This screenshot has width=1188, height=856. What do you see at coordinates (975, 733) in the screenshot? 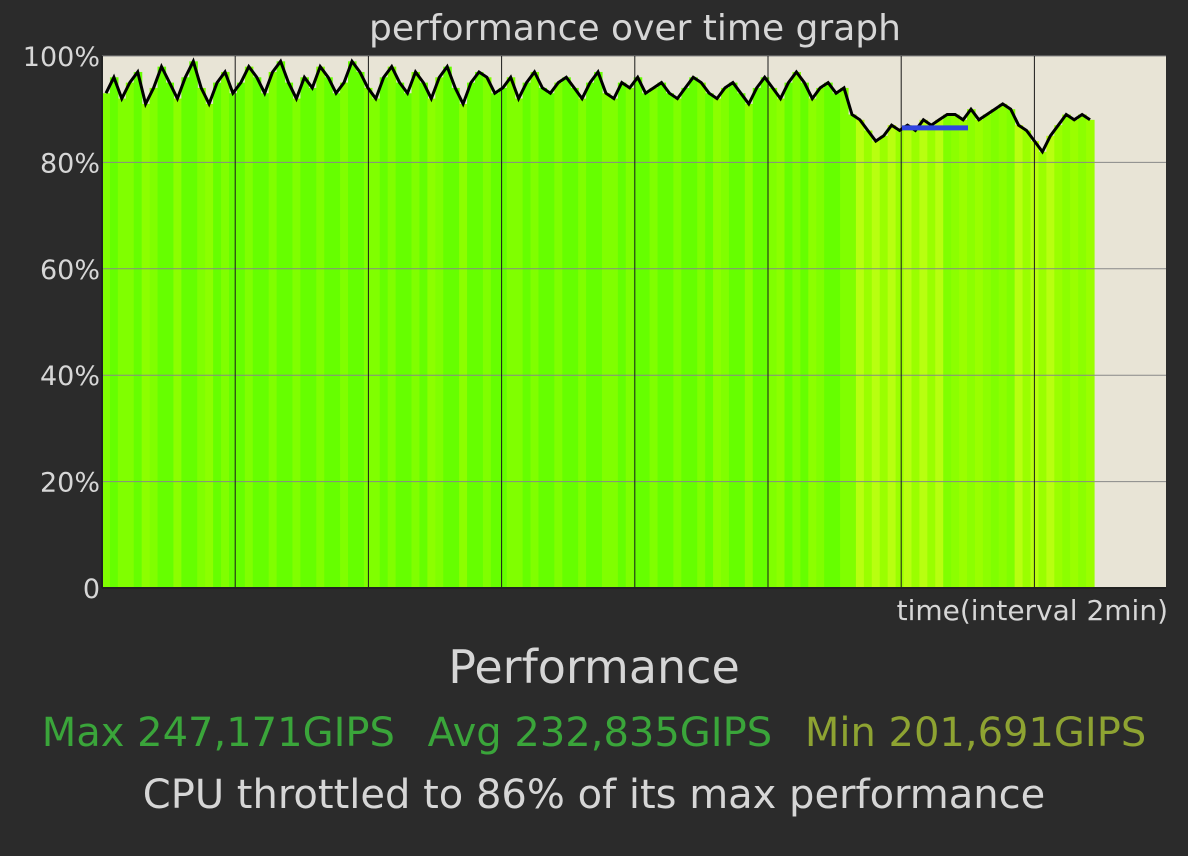
I see `min-stat: Min 201,691GIPS` at bounding box center [975, 733].